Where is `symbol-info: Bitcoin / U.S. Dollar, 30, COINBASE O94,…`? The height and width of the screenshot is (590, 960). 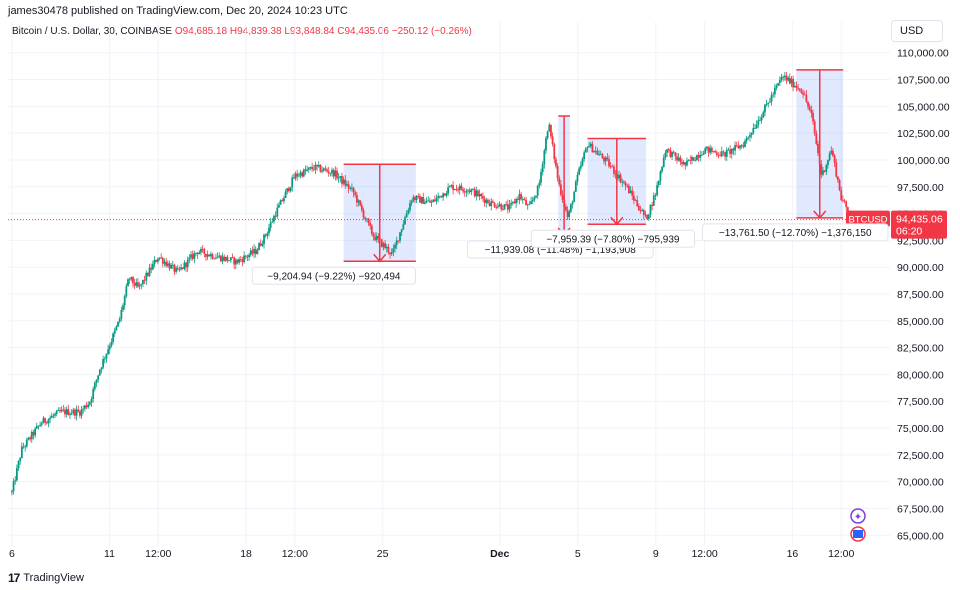
symbol-info: Bitcoin / U.S. Dollar, 30, COINBASE O94,… is located at coordinates (242, 31).